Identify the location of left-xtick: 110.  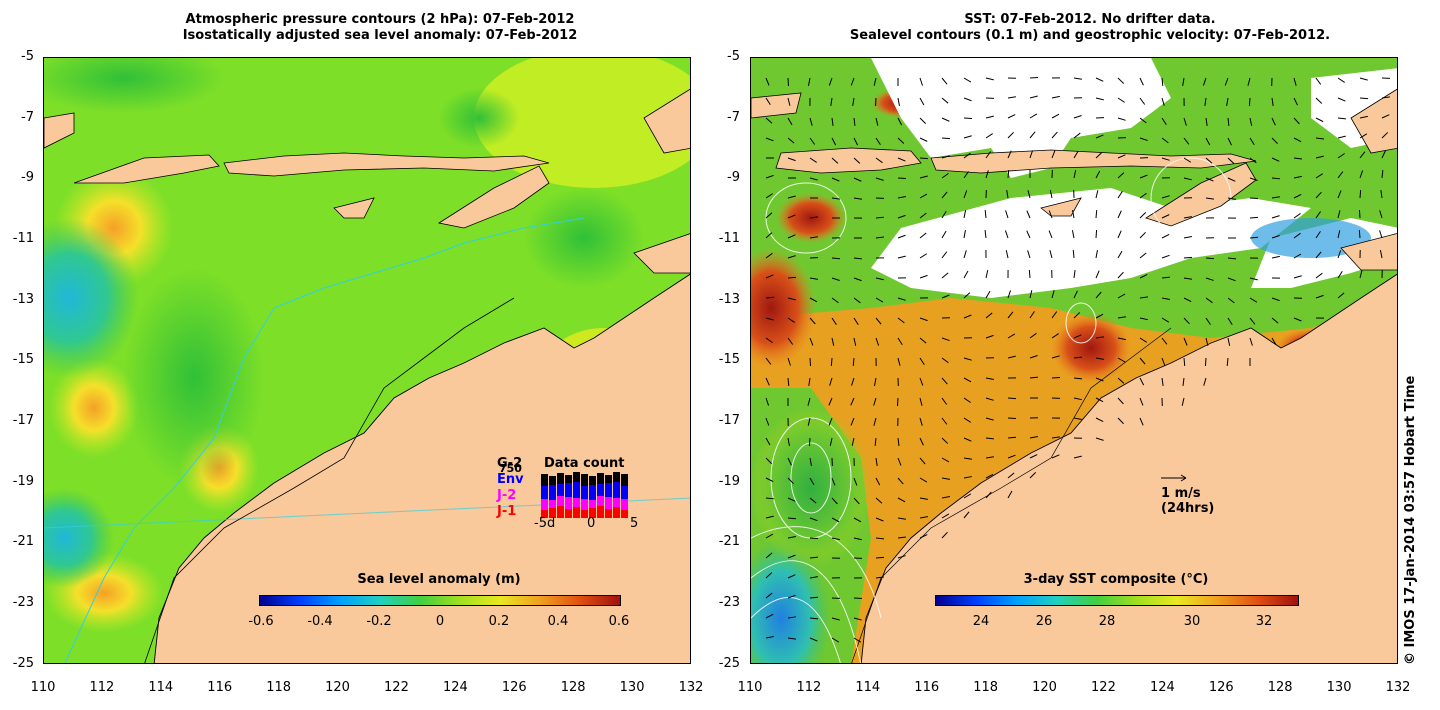
(43, 687).